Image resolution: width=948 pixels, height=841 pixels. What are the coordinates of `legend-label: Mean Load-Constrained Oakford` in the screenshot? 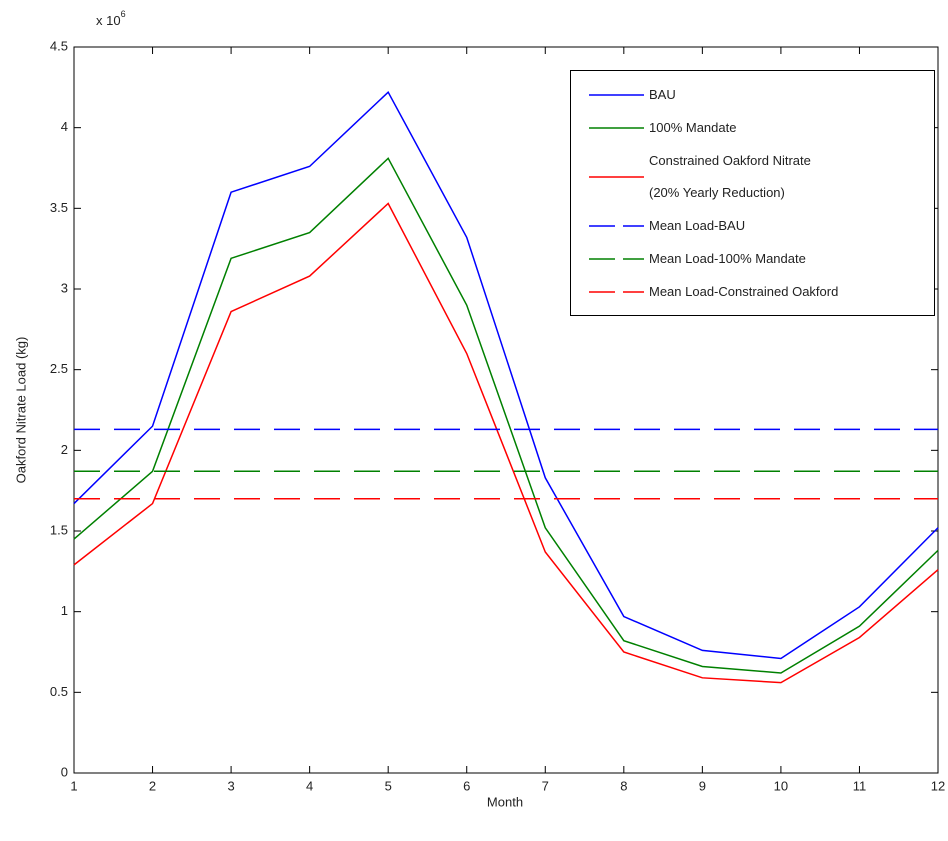 It's located at (744, 291).